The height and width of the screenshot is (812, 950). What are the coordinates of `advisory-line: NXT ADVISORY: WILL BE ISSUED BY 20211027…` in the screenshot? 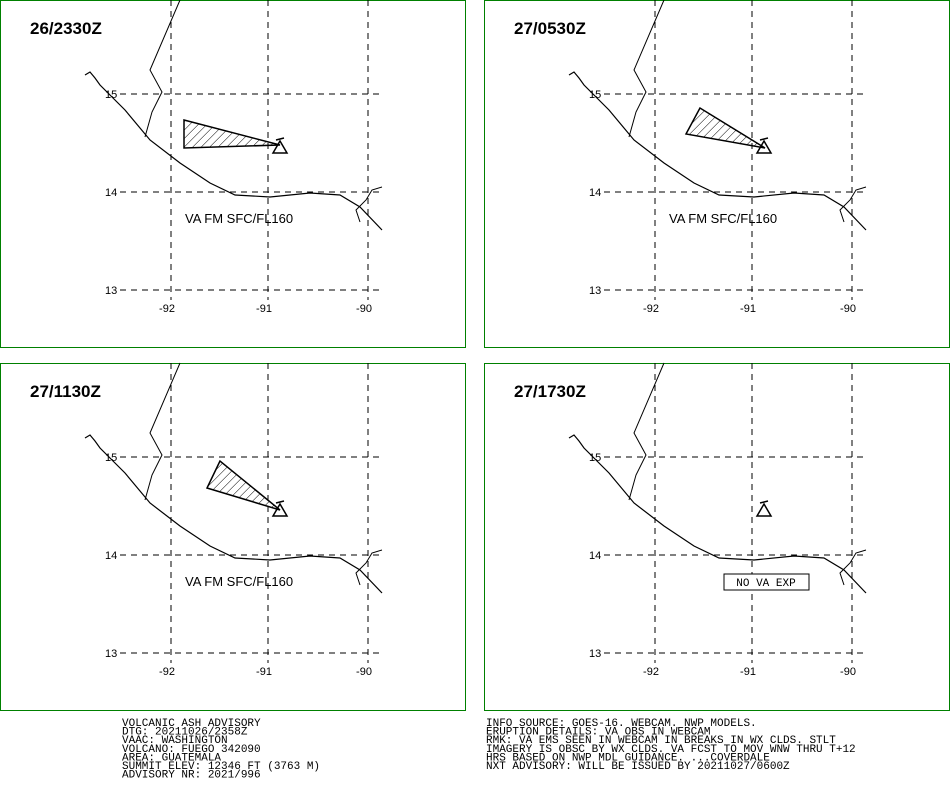 It's located at (638, 767).